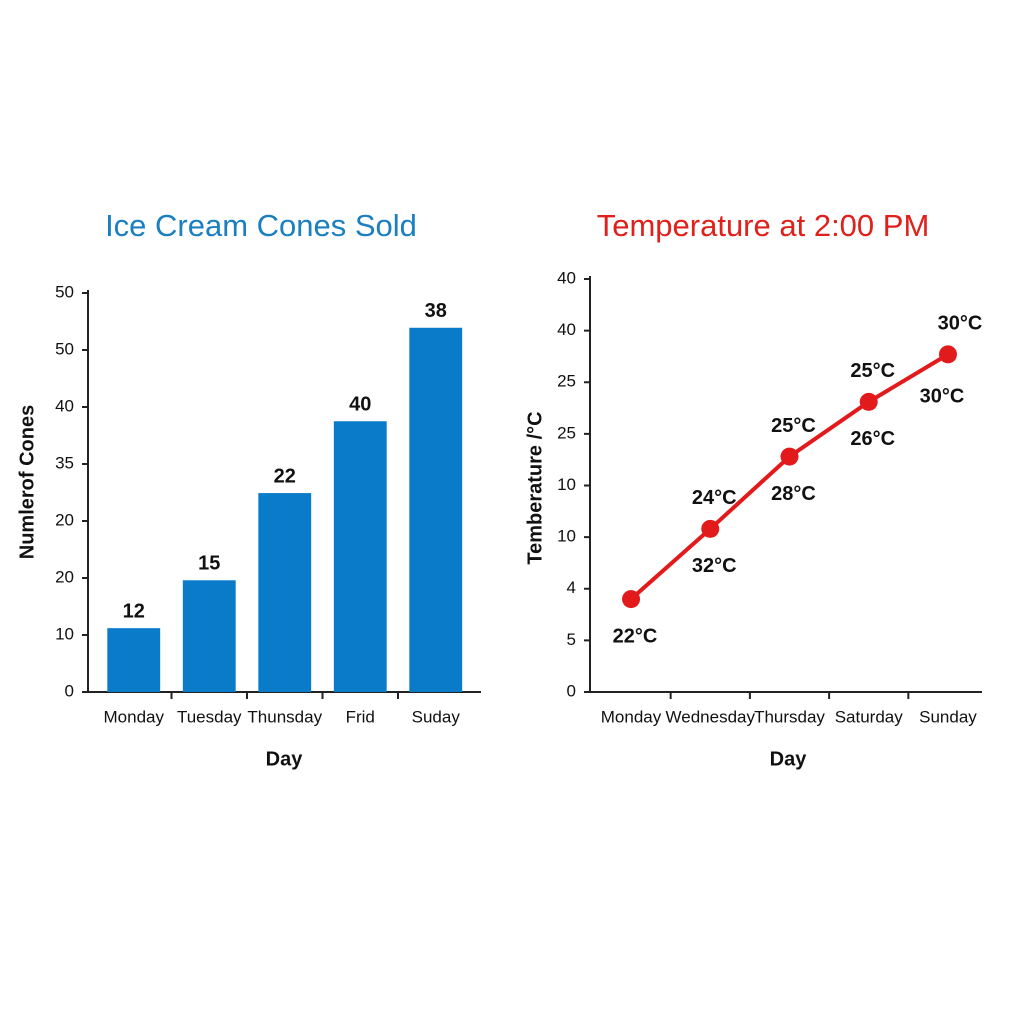 The image size is (1024, 1024). What do you see at coordinates (436, 716) in the screenshot?
I see `x-tick-label: Suday` at bounding box center [436, 716].